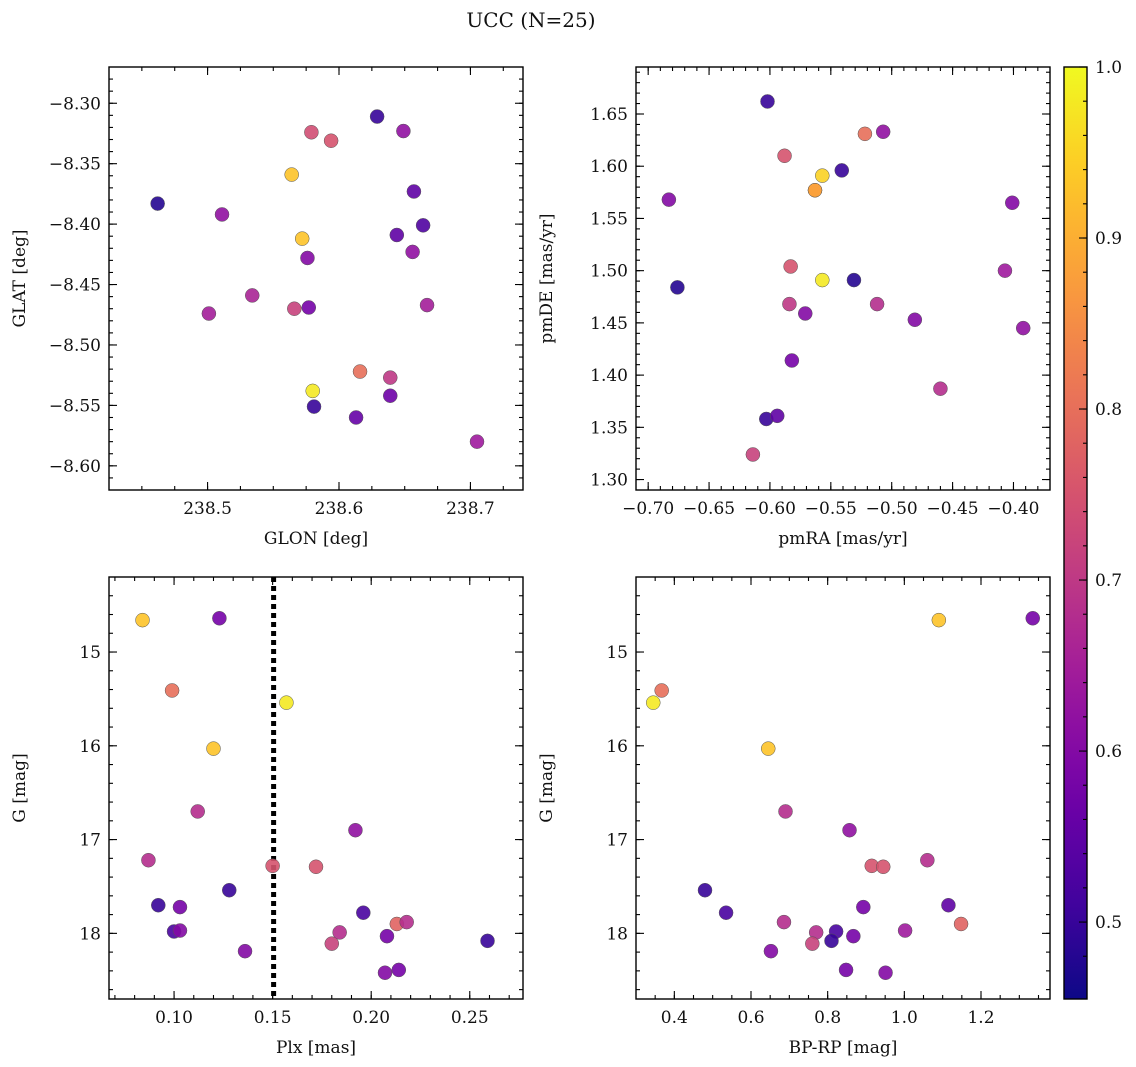  What do you see at coordinates (20, 278) in the screenshot?
I see `y-axis-label: GLAT [deg]` at bounding box center [20, 278].